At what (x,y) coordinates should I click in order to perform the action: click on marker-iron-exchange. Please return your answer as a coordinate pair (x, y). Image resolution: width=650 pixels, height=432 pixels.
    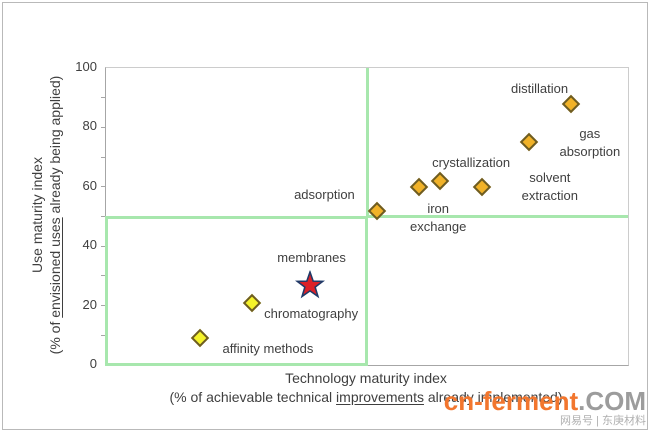
    Looking at the image, I should click on (419, 186).